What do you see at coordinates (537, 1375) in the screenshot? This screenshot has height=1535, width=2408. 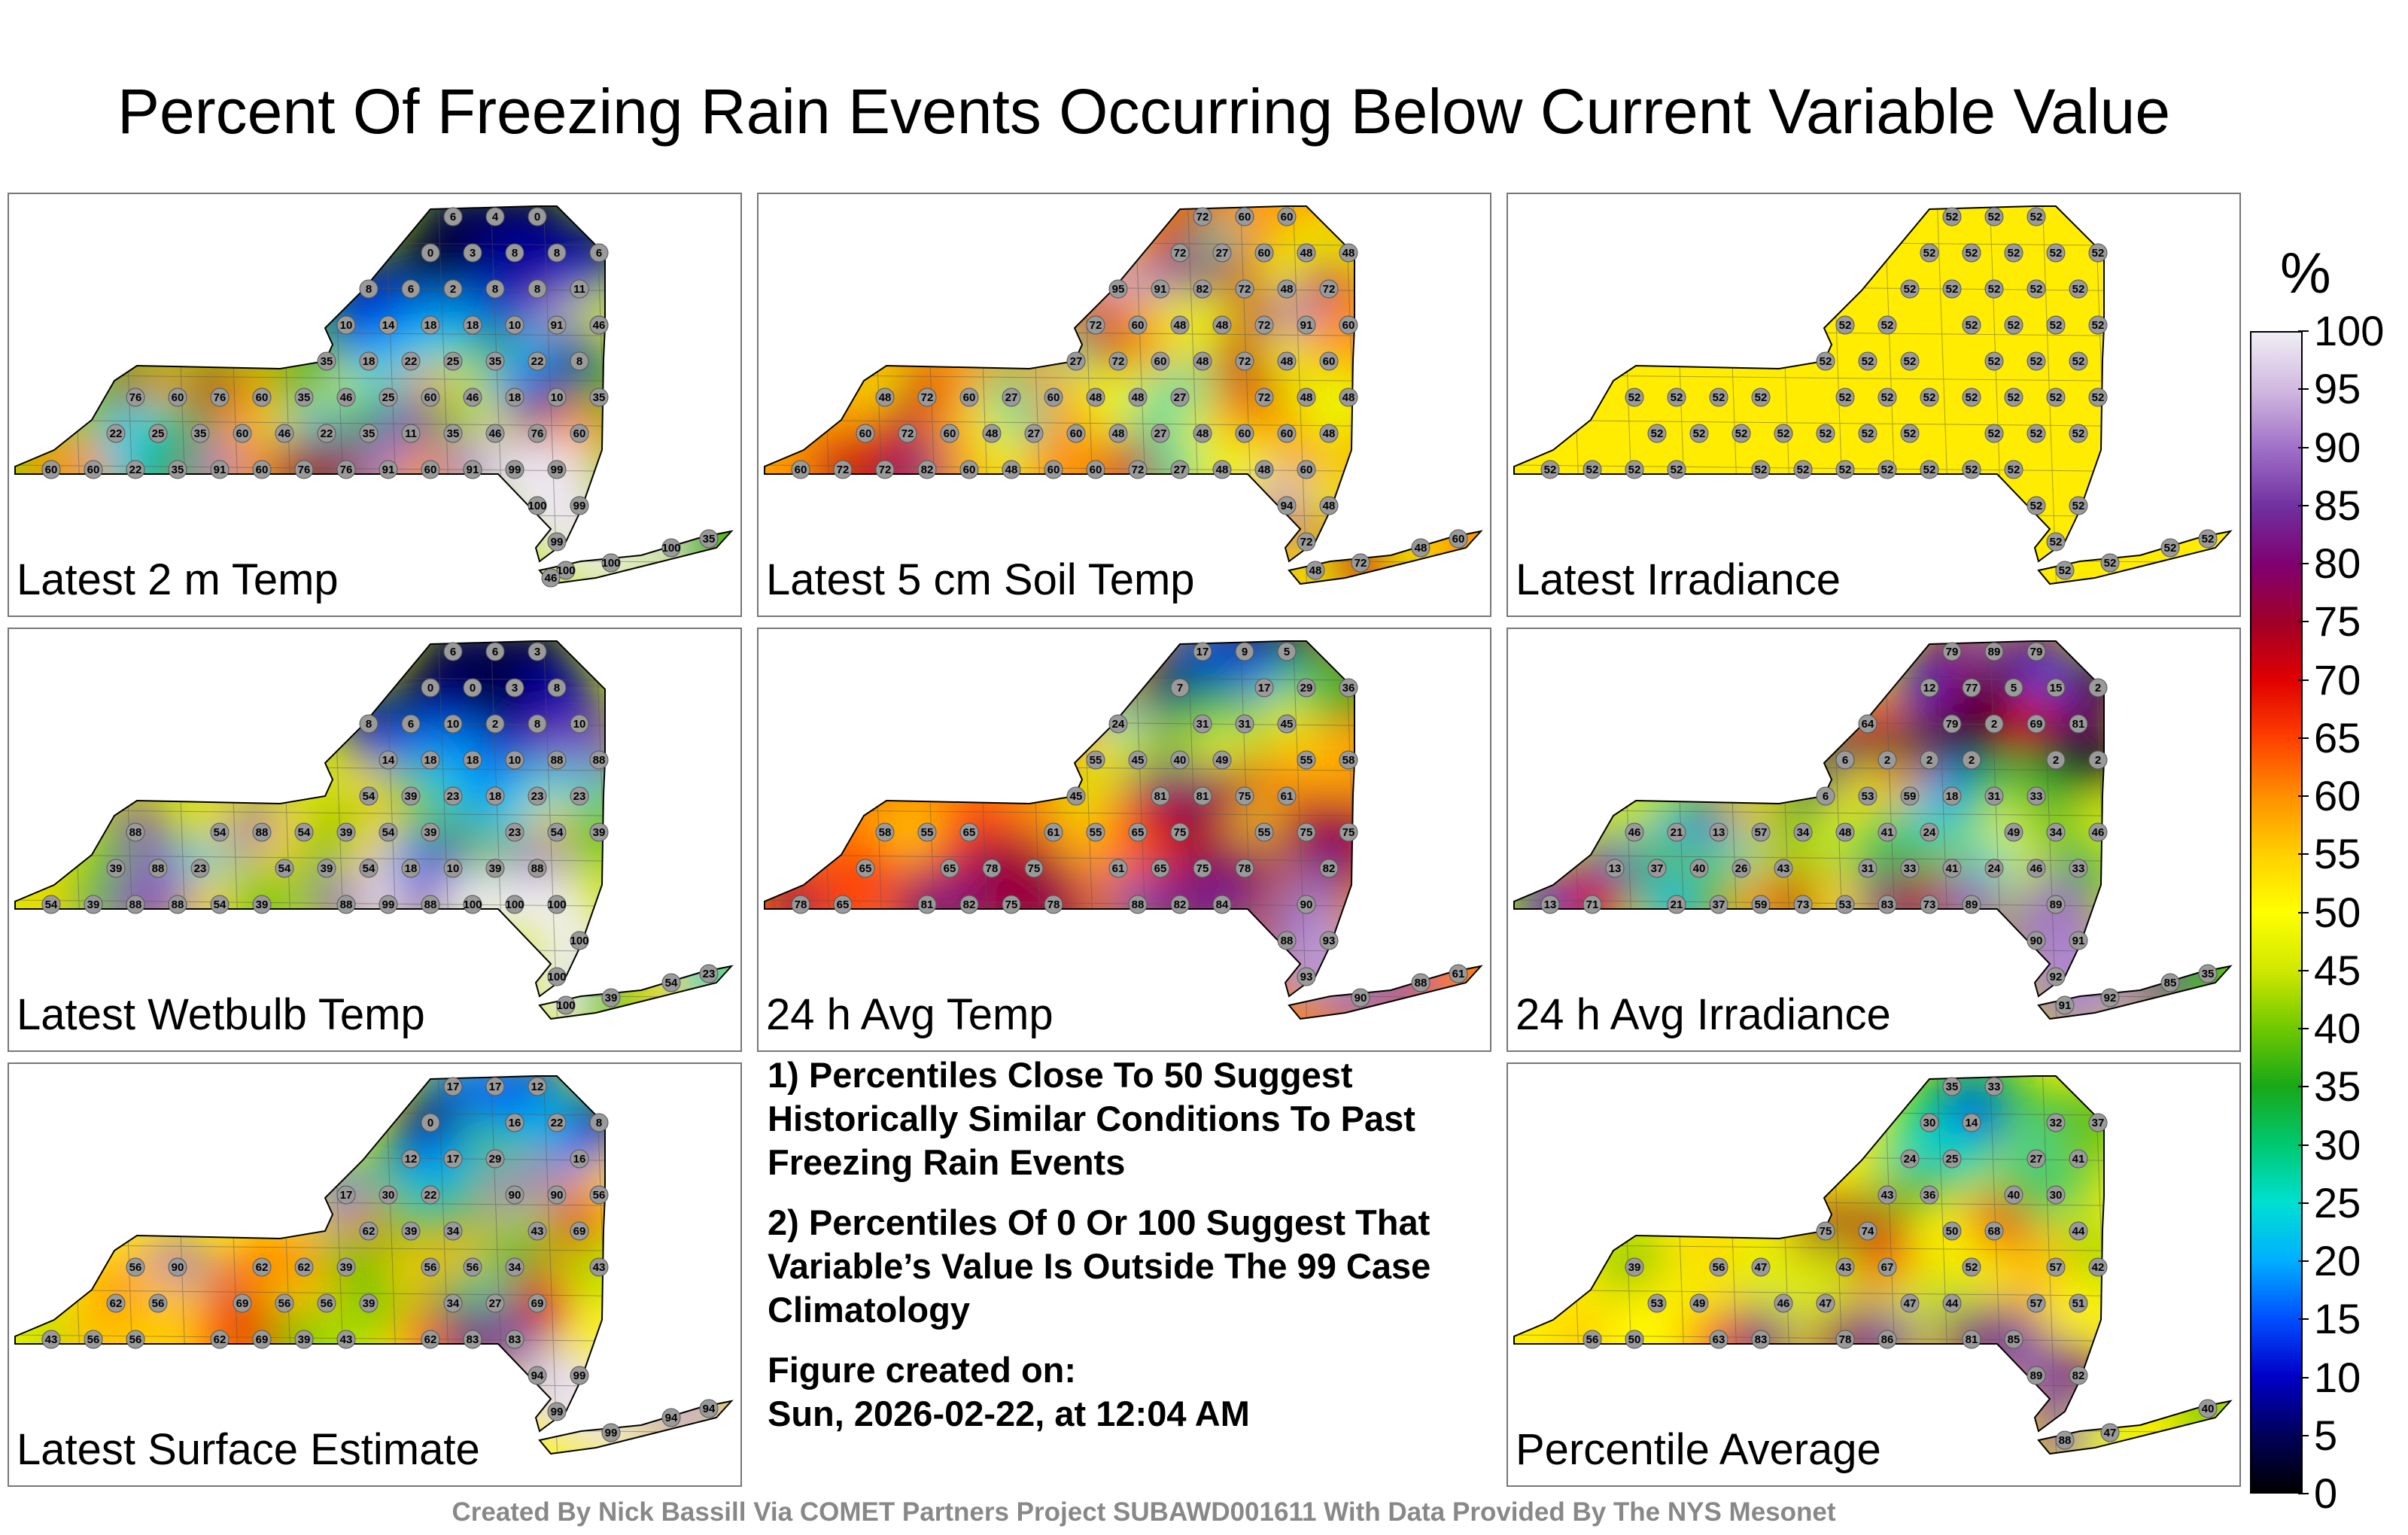 I see `station-value: 94` at bounding box center [537, 1375].